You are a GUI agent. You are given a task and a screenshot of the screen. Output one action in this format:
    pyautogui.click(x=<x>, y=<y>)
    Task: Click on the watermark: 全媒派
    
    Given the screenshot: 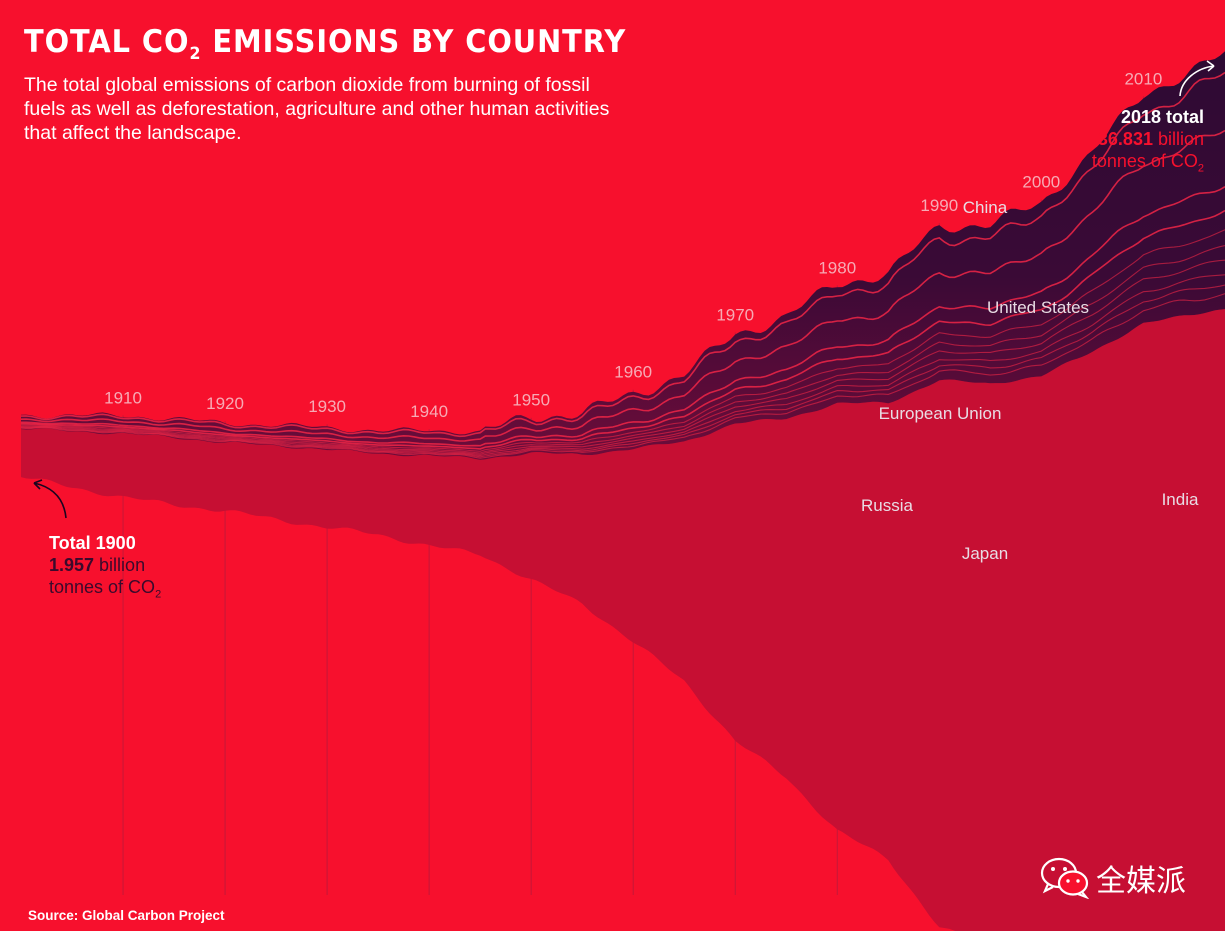 What is the action you would take?
    pyautogui.click(x=1113, y=878)
    